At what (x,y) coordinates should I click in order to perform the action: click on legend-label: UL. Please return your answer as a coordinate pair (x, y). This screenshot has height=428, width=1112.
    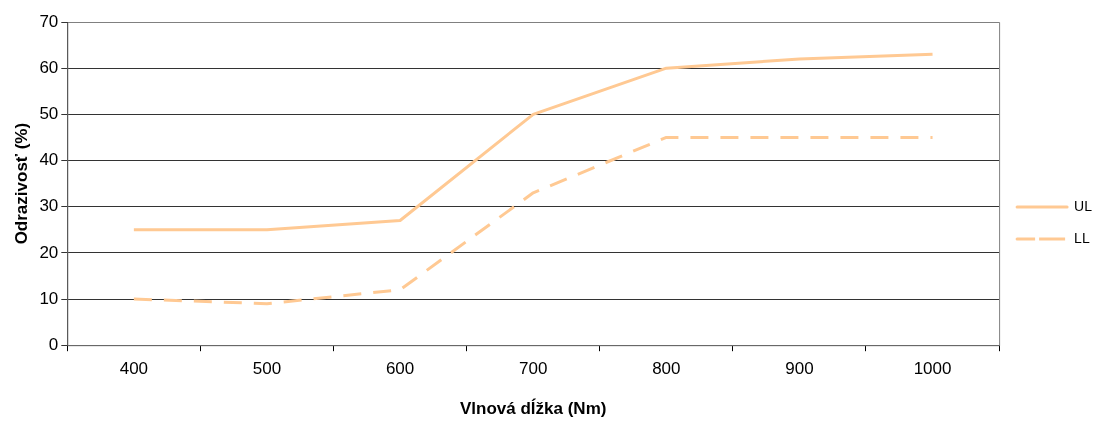
    Looking at the image, I should click on (1083, 205).